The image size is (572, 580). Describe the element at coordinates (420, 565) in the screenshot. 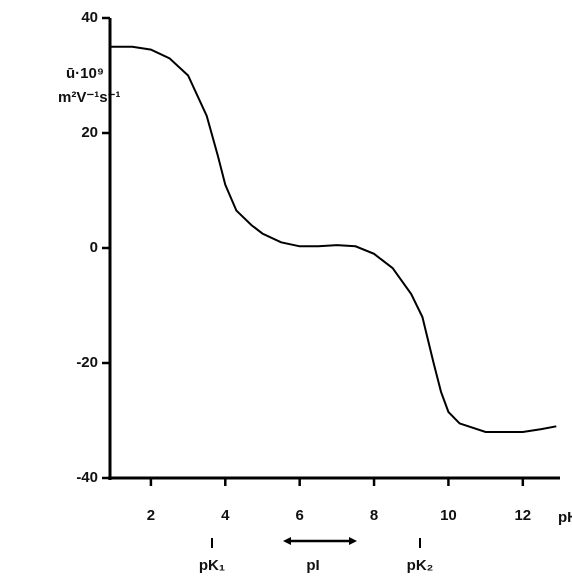

I see `annotation: pK₂` at that location.